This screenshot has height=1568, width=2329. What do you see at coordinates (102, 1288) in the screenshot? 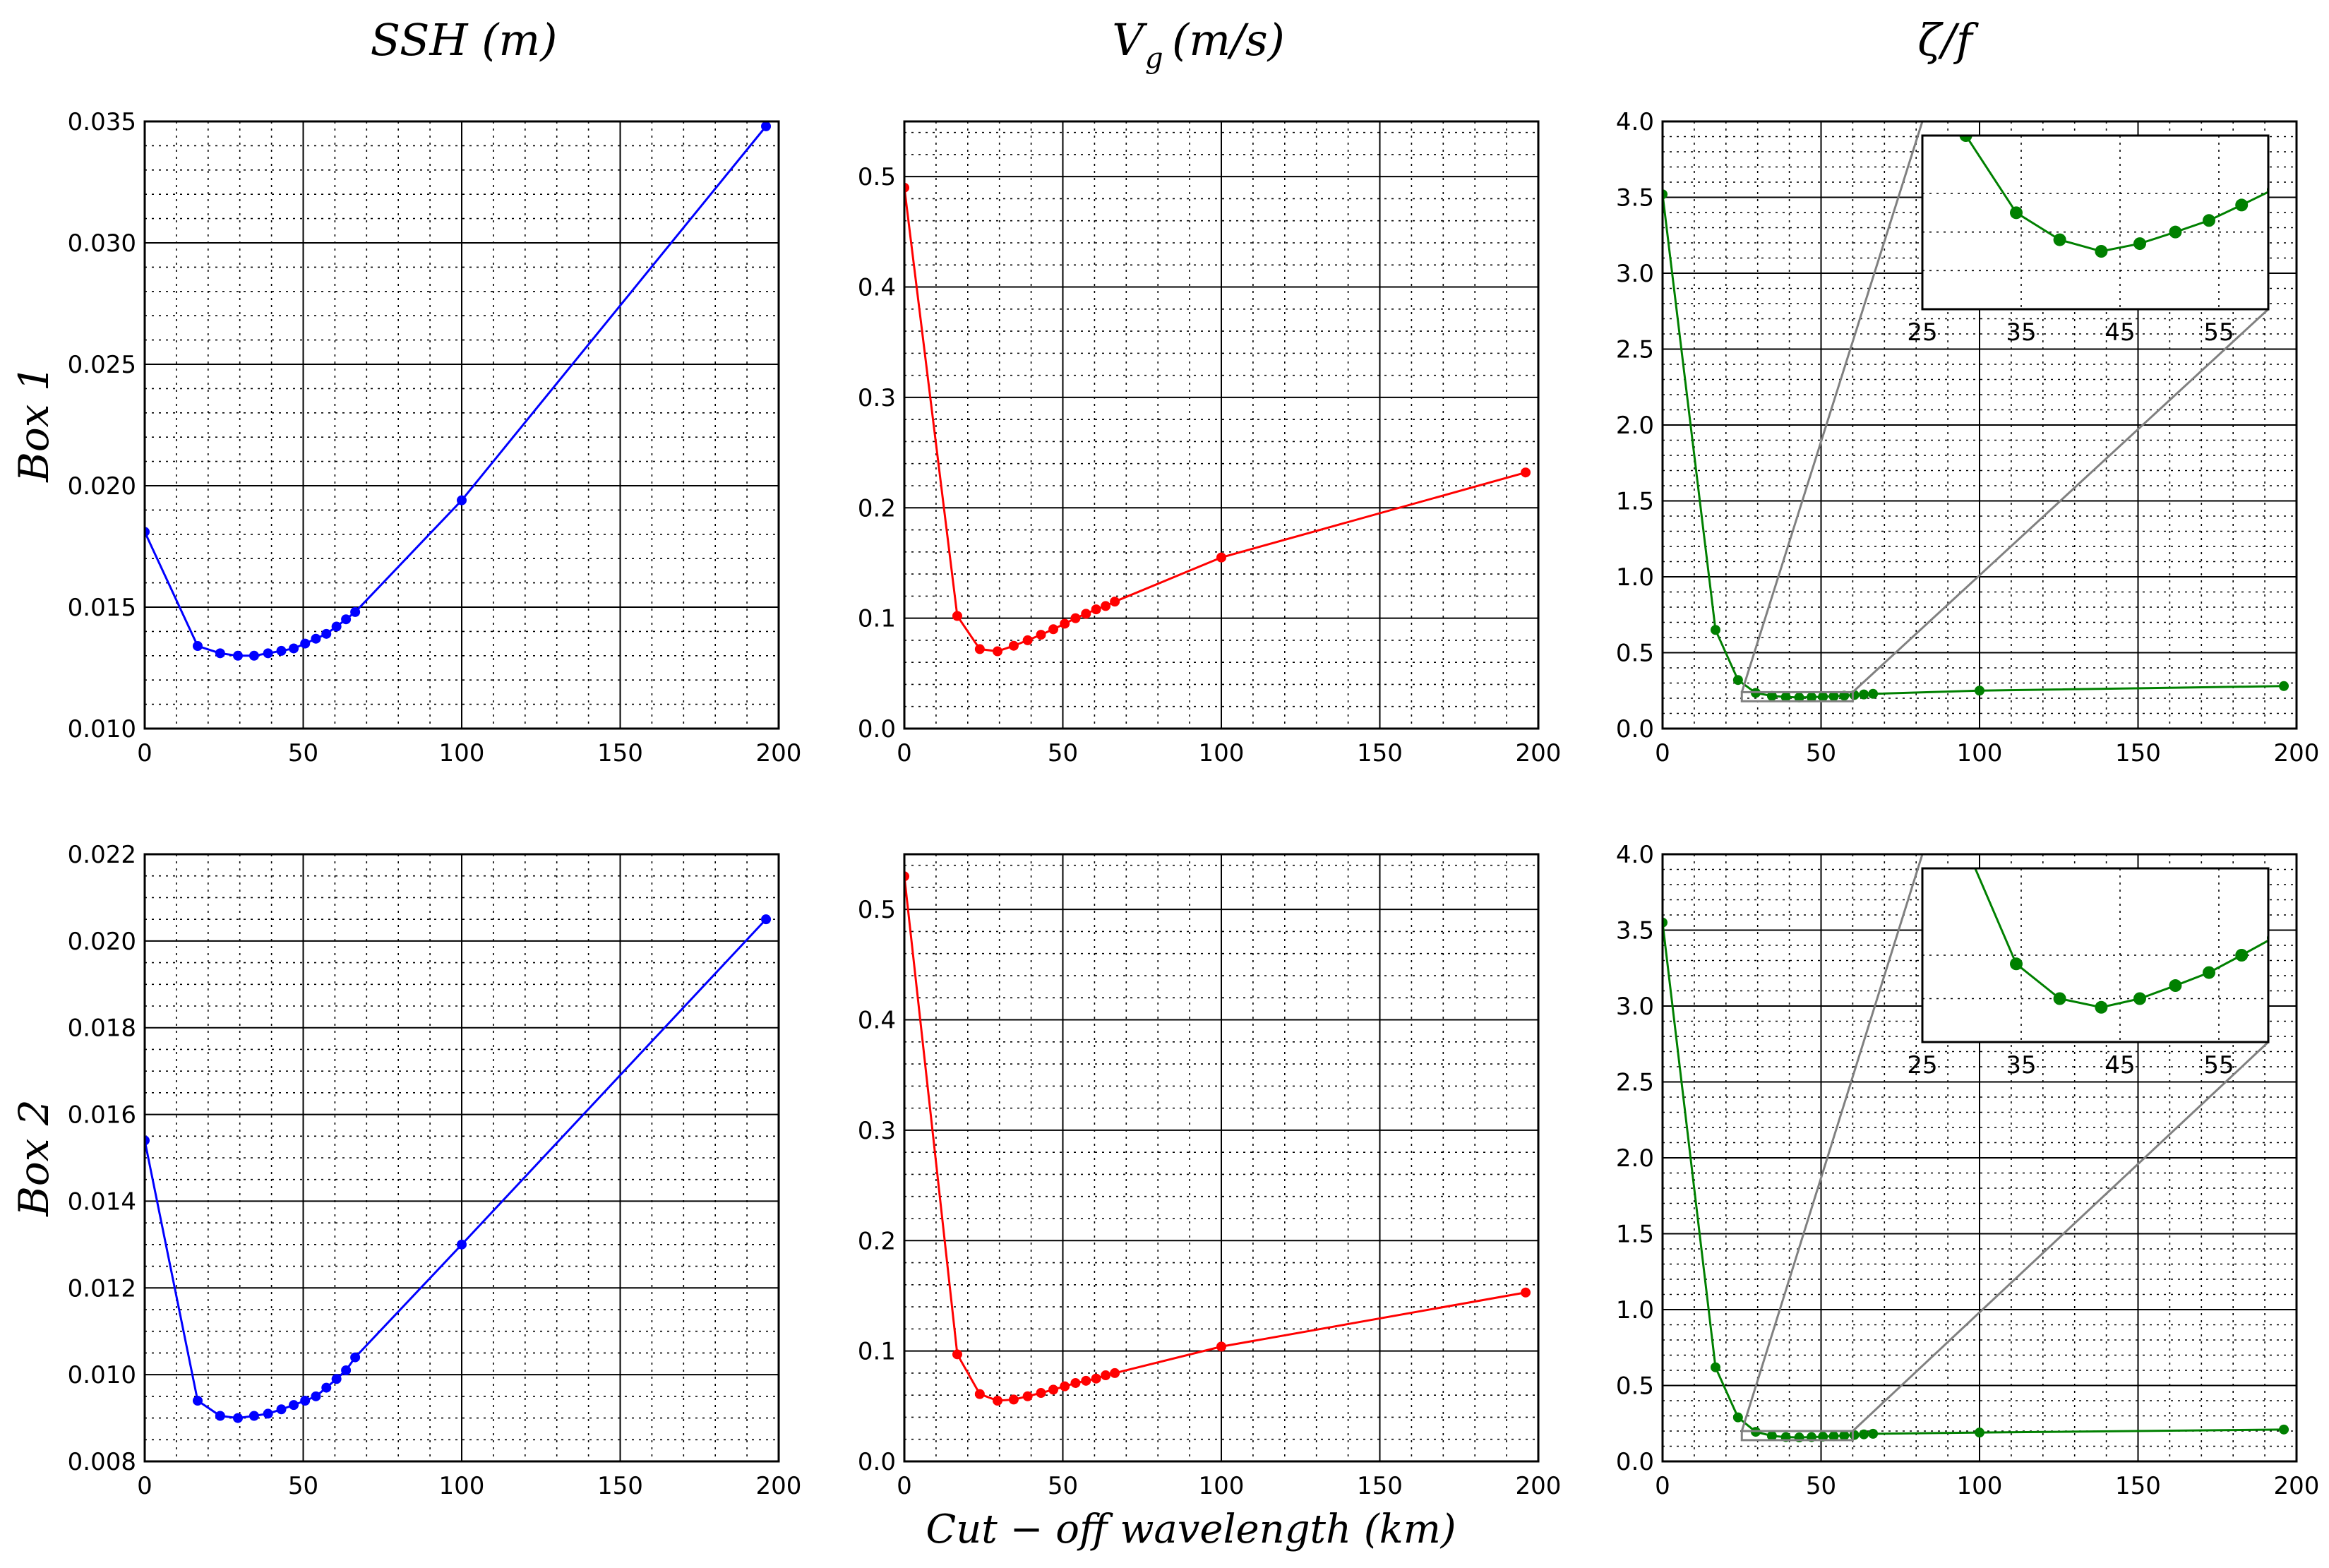
I see `y-tick-label: 0.012` at bounding box center [102, 1288].